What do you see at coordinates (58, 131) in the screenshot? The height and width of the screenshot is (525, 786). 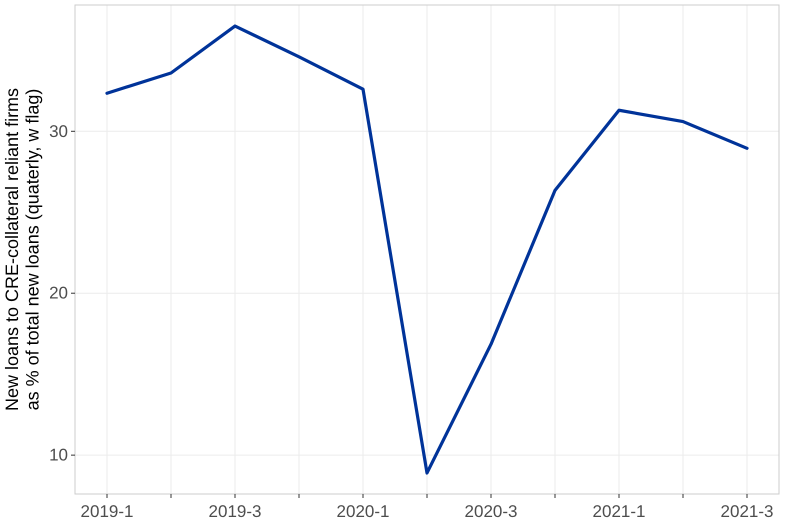 I see `y-tick-label: 30` at bounding box center [58, 131].